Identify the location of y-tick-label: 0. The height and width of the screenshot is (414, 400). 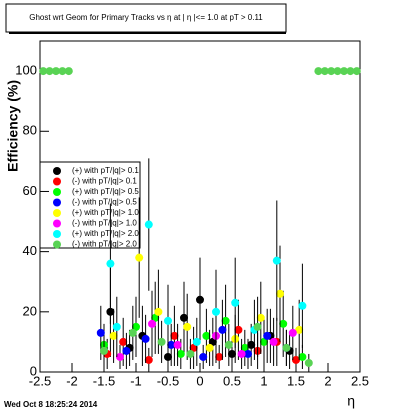
(33, 370).